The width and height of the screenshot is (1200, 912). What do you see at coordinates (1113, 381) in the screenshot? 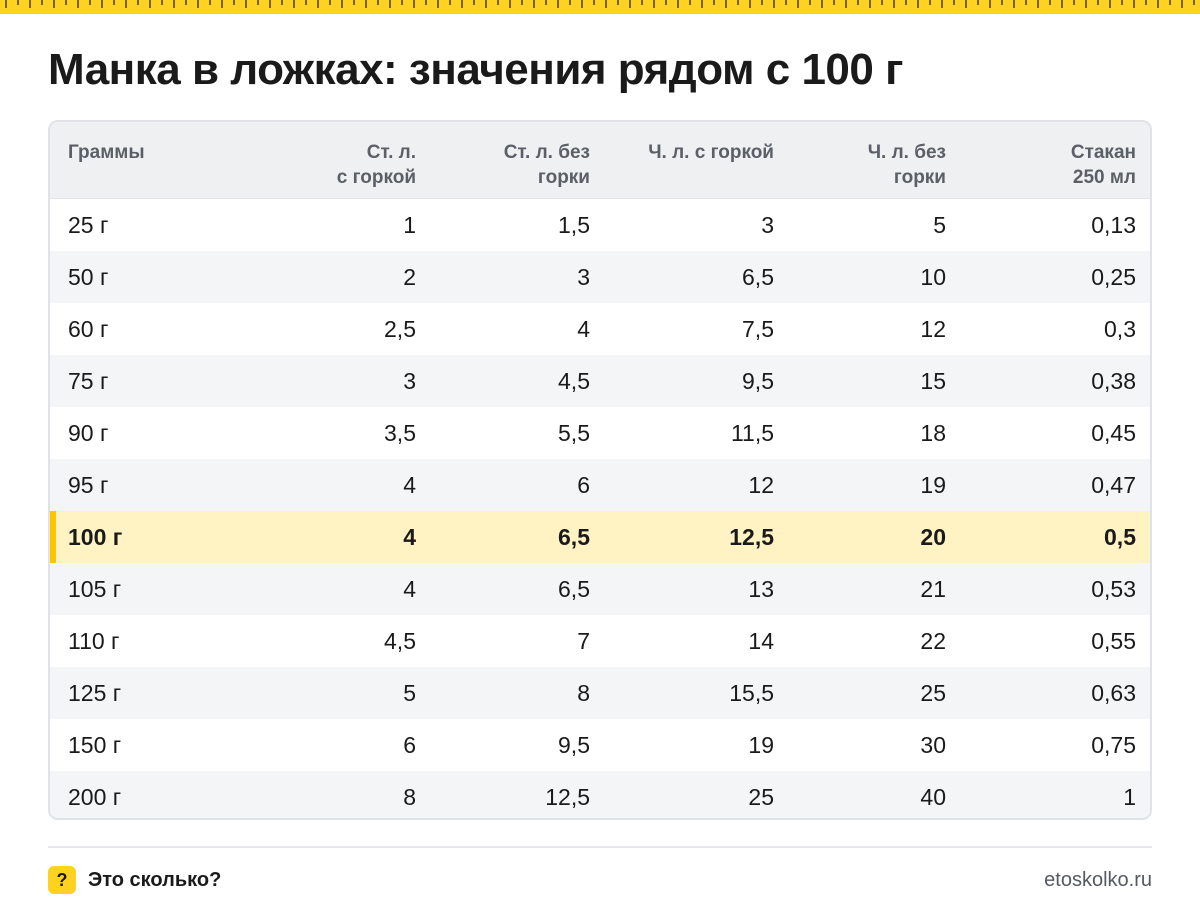
I see `value-cell: 0,38` at bounding box center [1113, 381].